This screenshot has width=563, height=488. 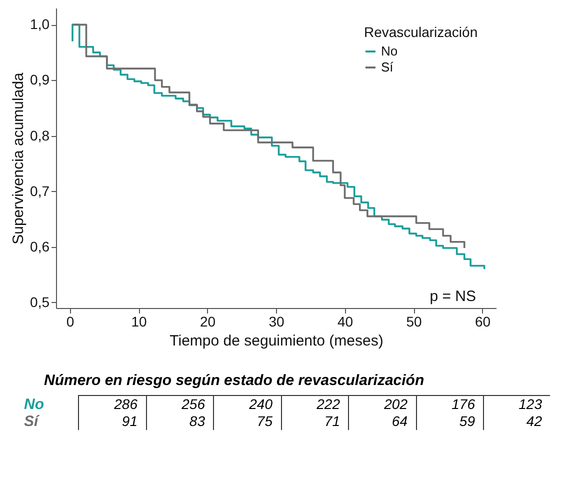 I want to click on y-tick-label: 0,7, so click(x=40, y=190).